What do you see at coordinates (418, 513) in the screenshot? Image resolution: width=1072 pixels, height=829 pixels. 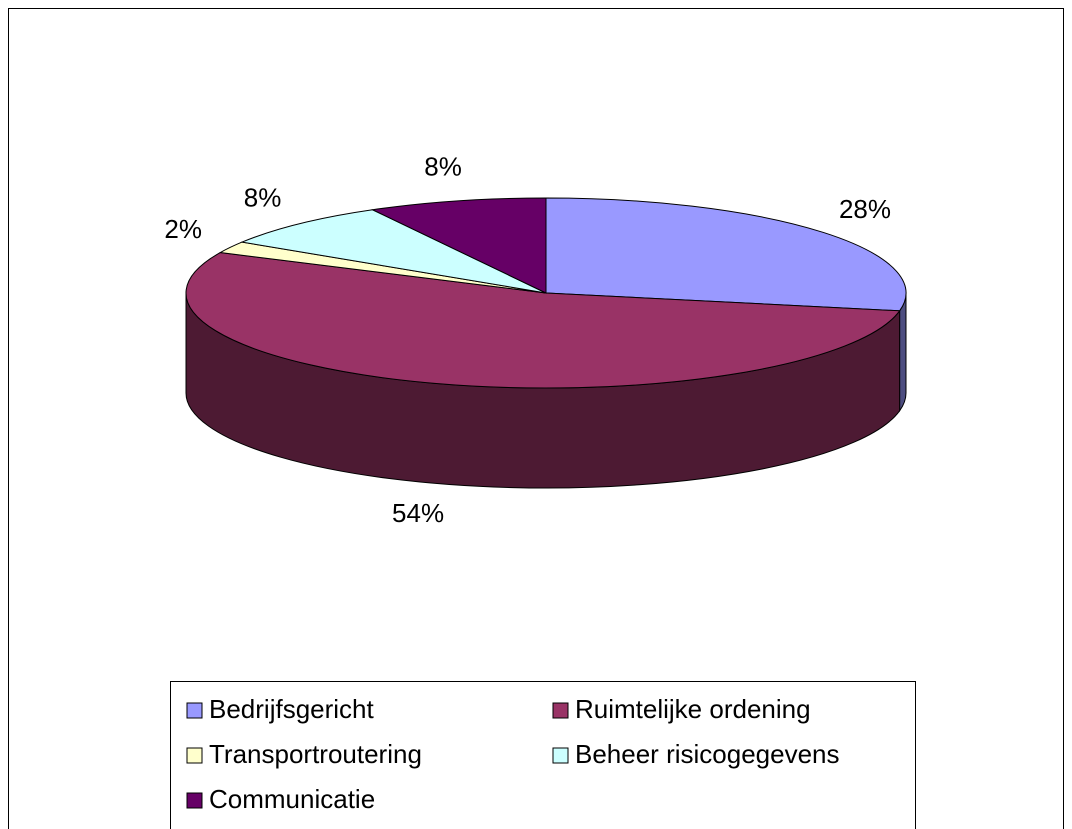 I see `data-label: 54%` at bounding box center [418, 513].